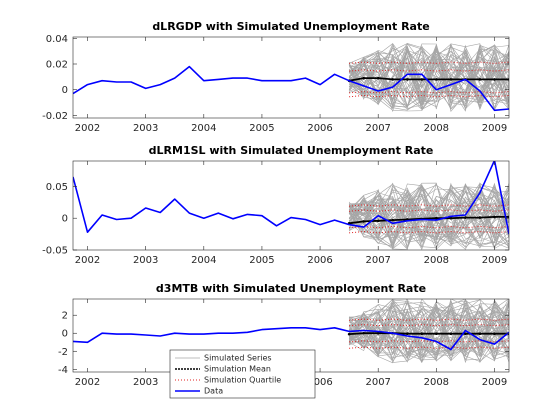 The image size is (560, 420). I want to click on legend-label-simulation-mean: Simulation Mean, so click(237, 369).